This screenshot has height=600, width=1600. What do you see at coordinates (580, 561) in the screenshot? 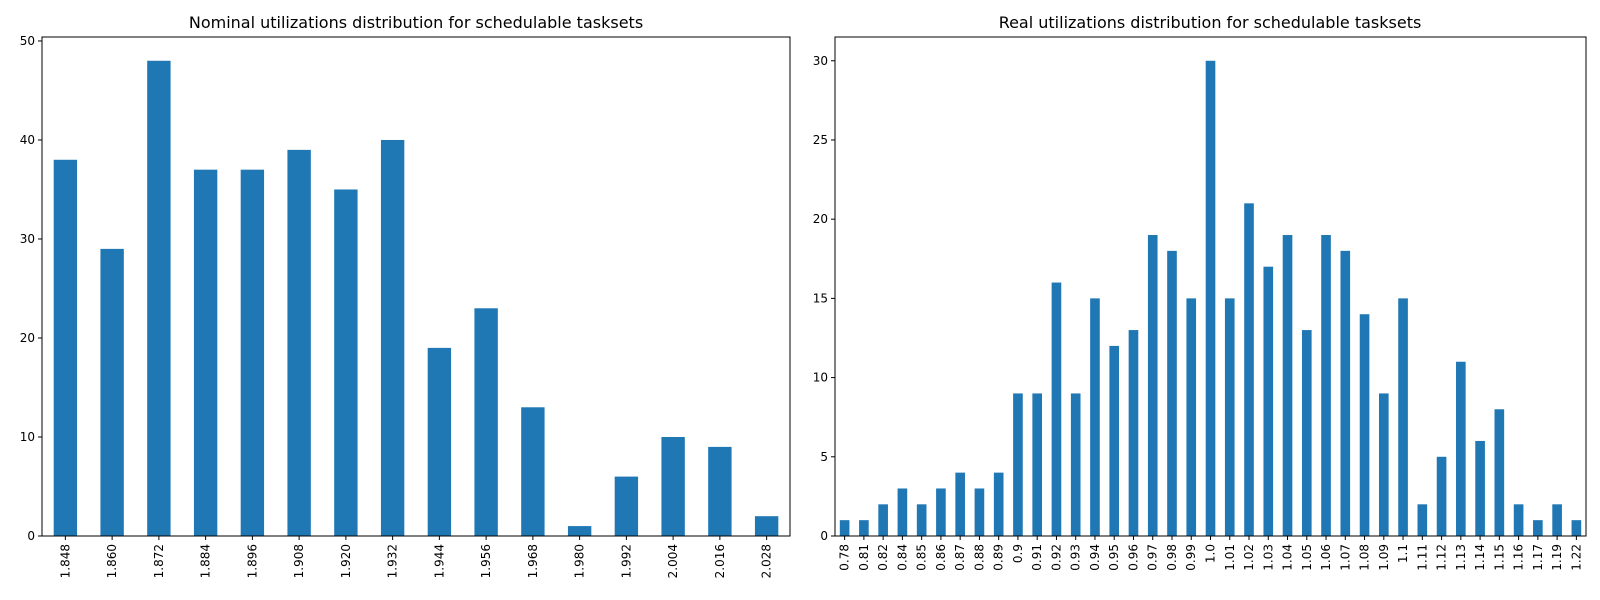
I see `x-tick-label: 1.980` at bounding box center [580, 561].